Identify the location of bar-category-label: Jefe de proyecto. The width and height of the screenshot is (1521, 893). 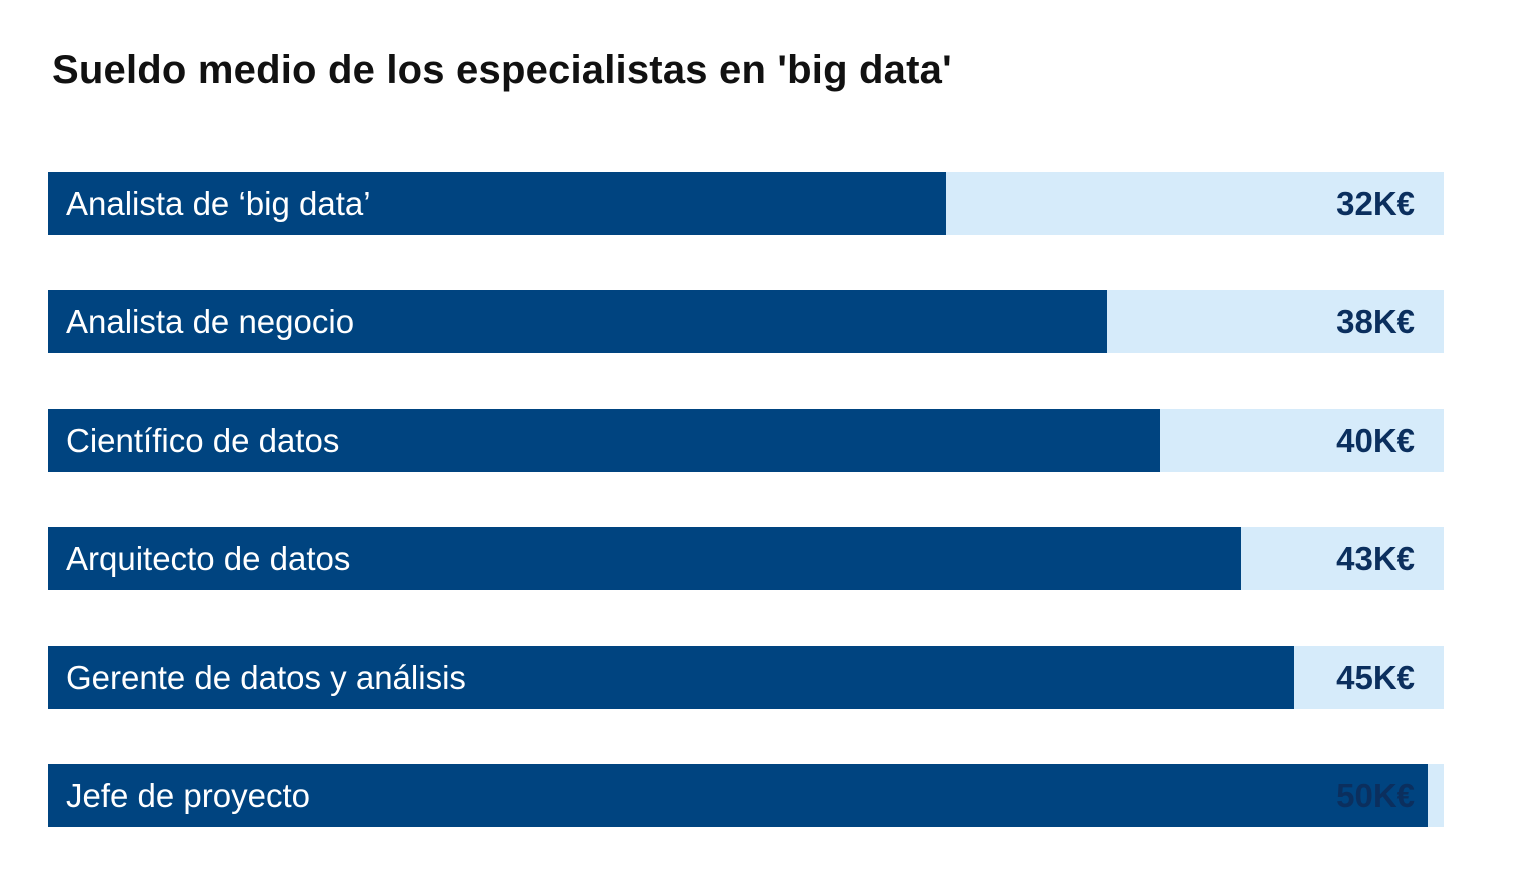
(188, 795).